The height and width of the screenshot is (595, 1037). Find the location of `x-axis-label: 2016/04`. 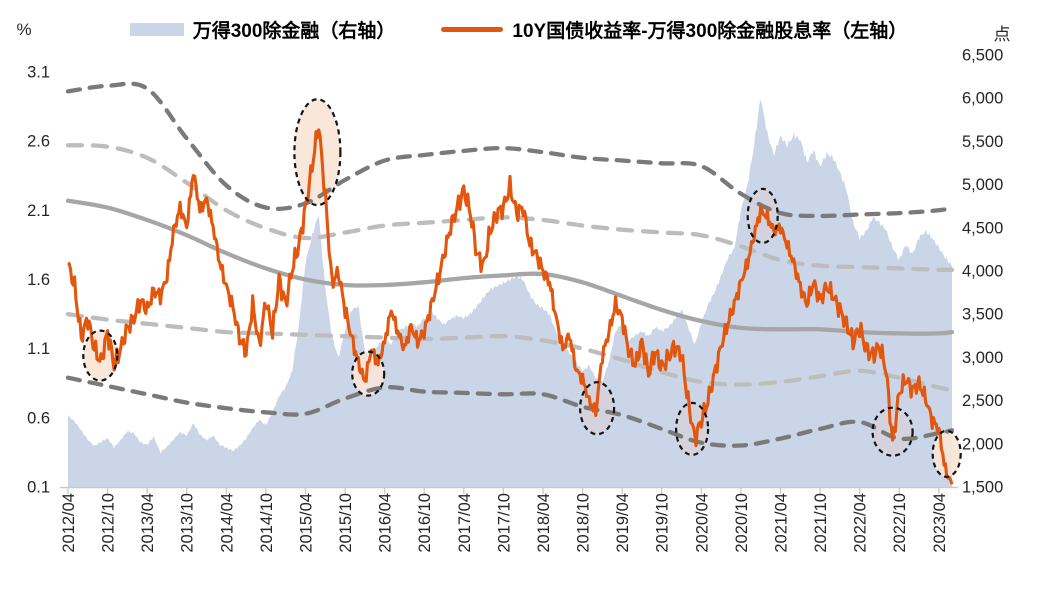

x-axis-label: 2016/04 is located at coordinates (386, 523).